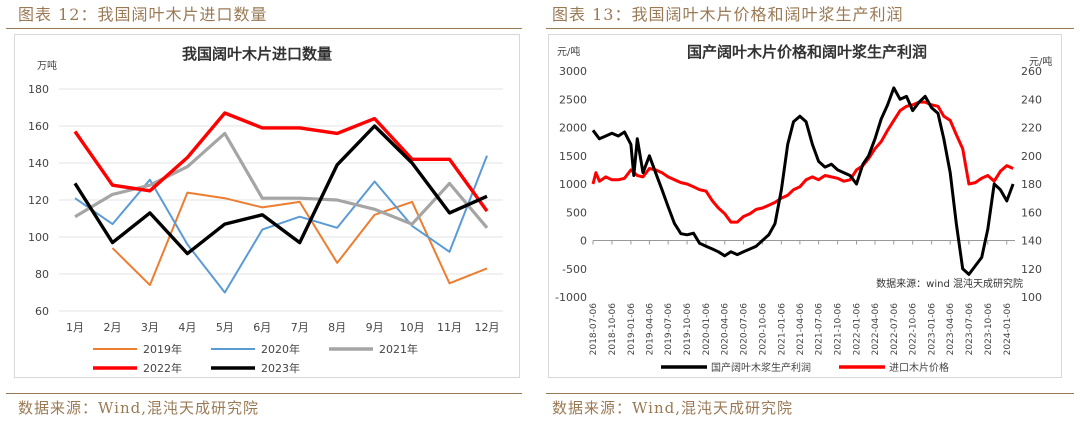  I want to click on left-y-tick-label: 0, so click(583, 241).